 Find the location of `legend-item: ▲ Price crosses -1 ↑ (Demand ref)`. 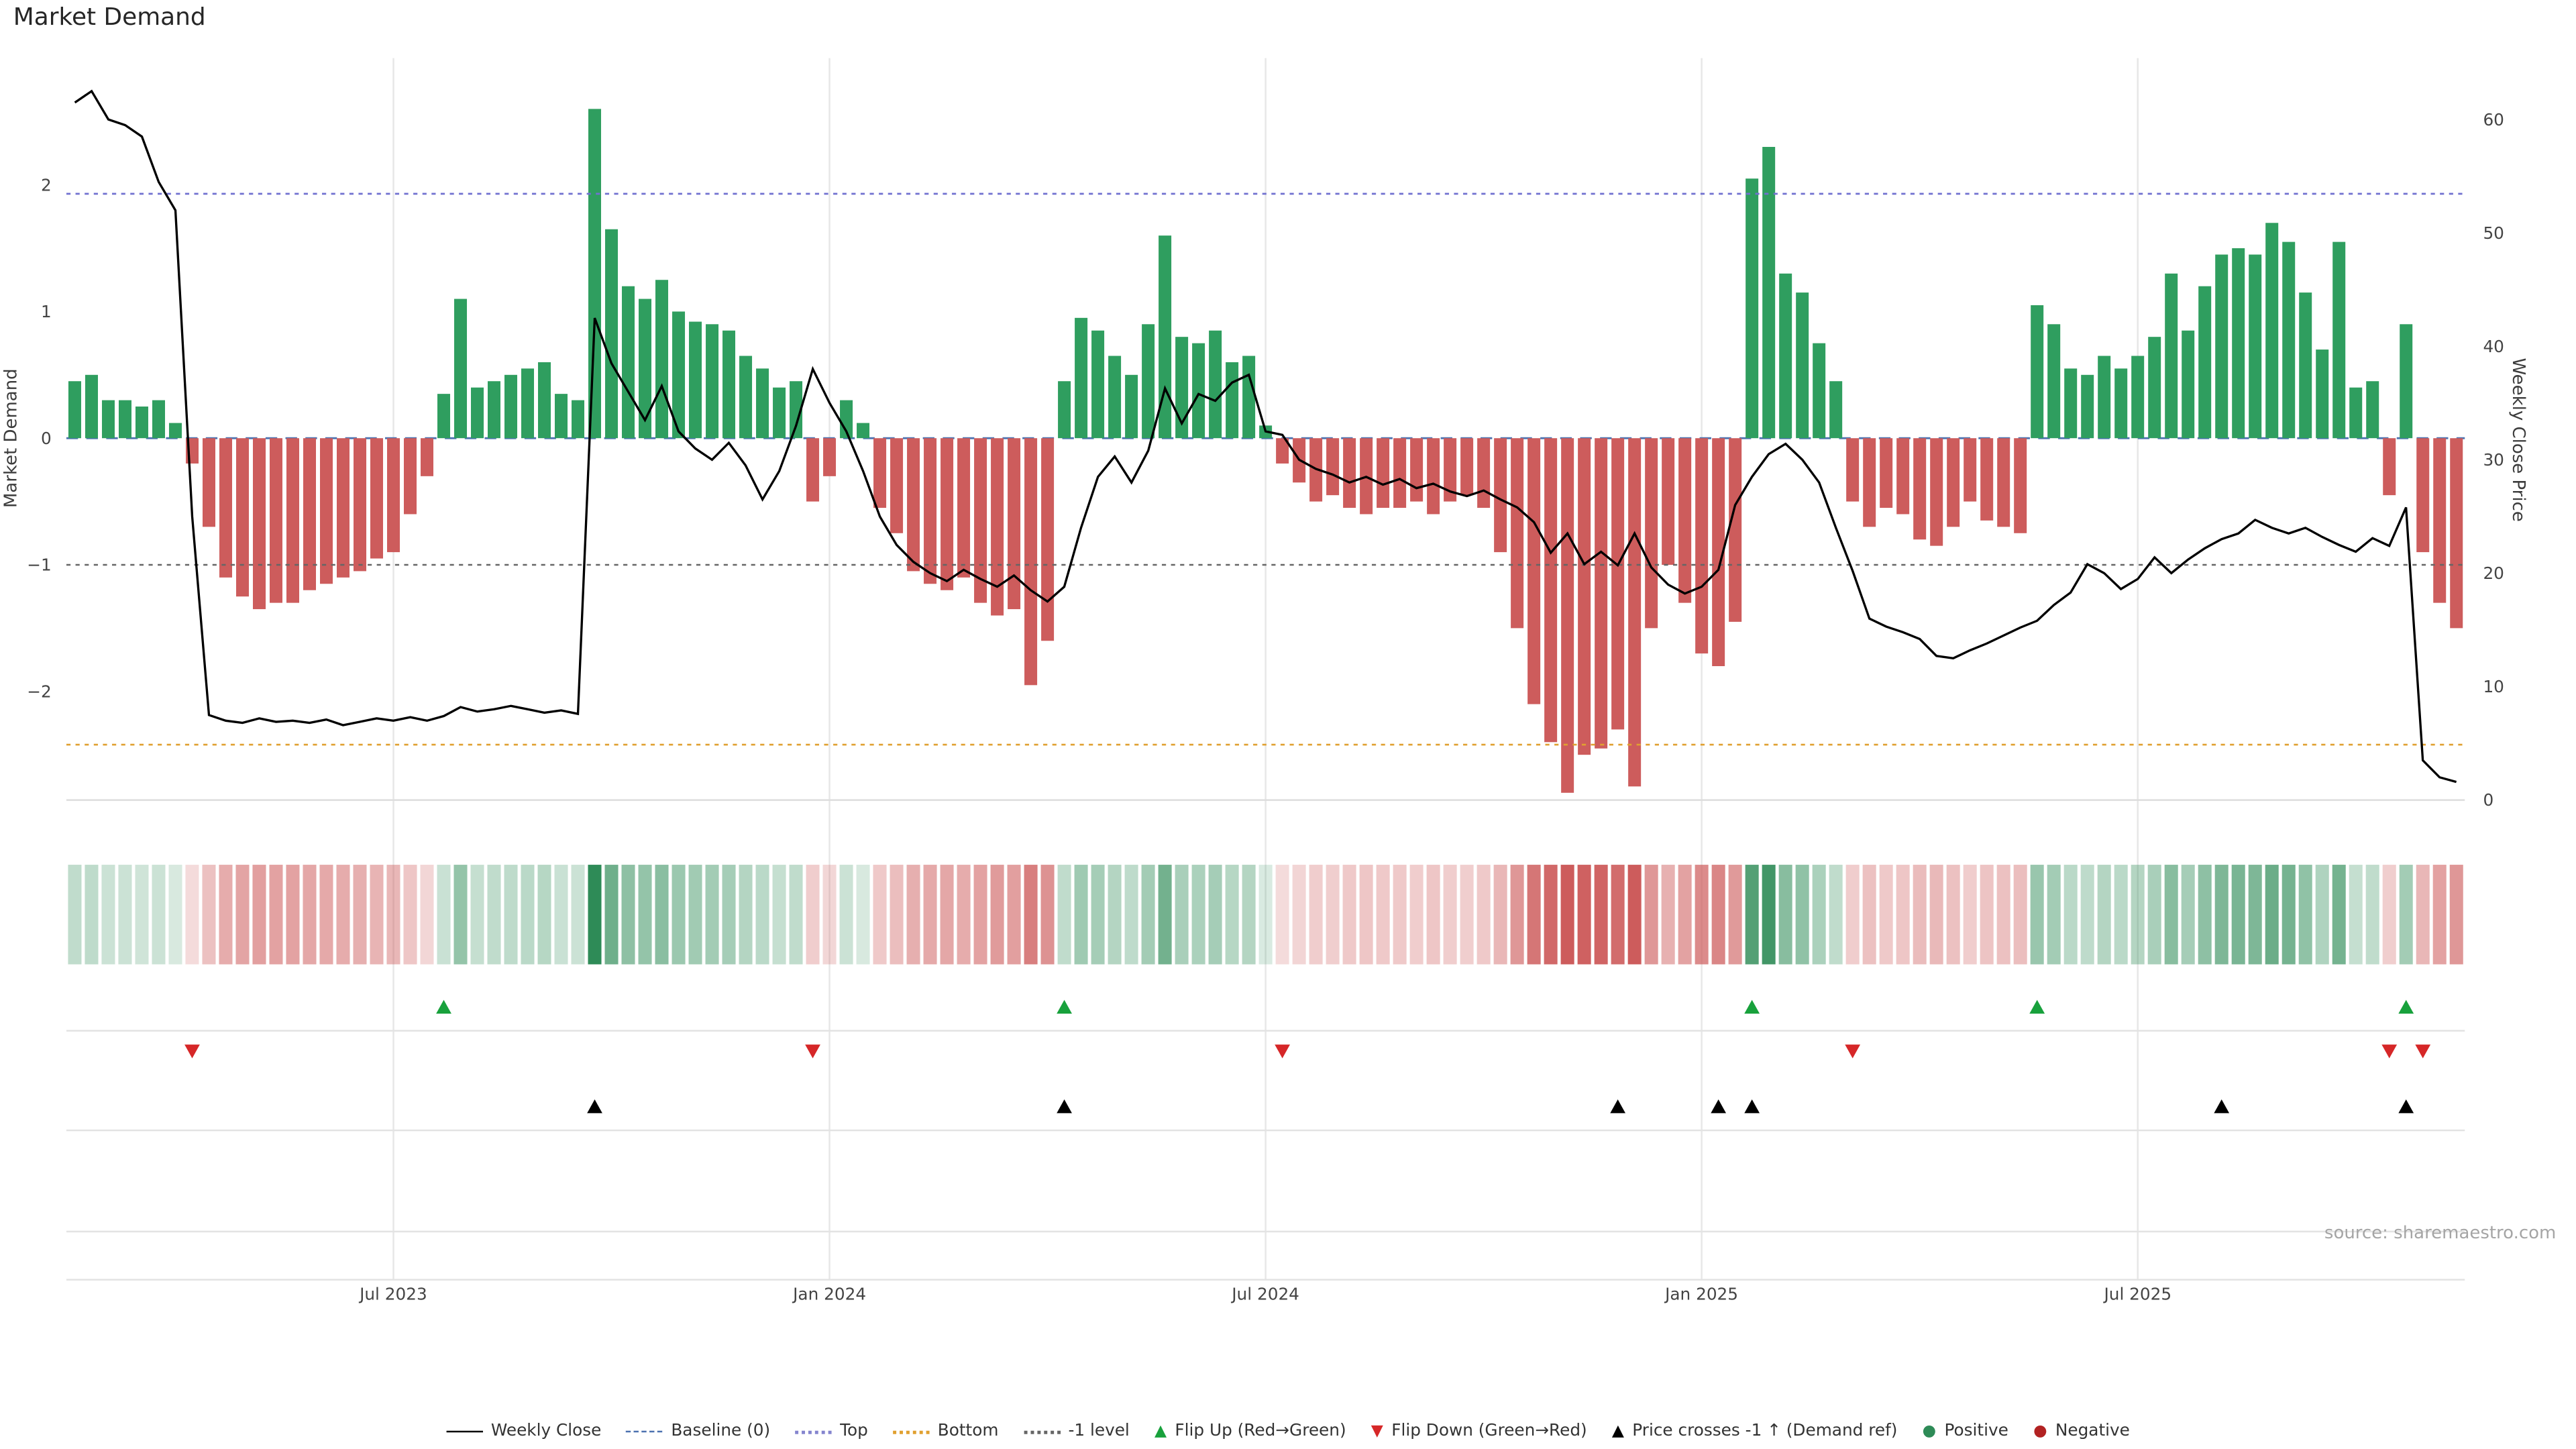

legend-item: ▲ Price crosses -1 ↑ (Demand ref) is located at coordinates (1755, 1431).